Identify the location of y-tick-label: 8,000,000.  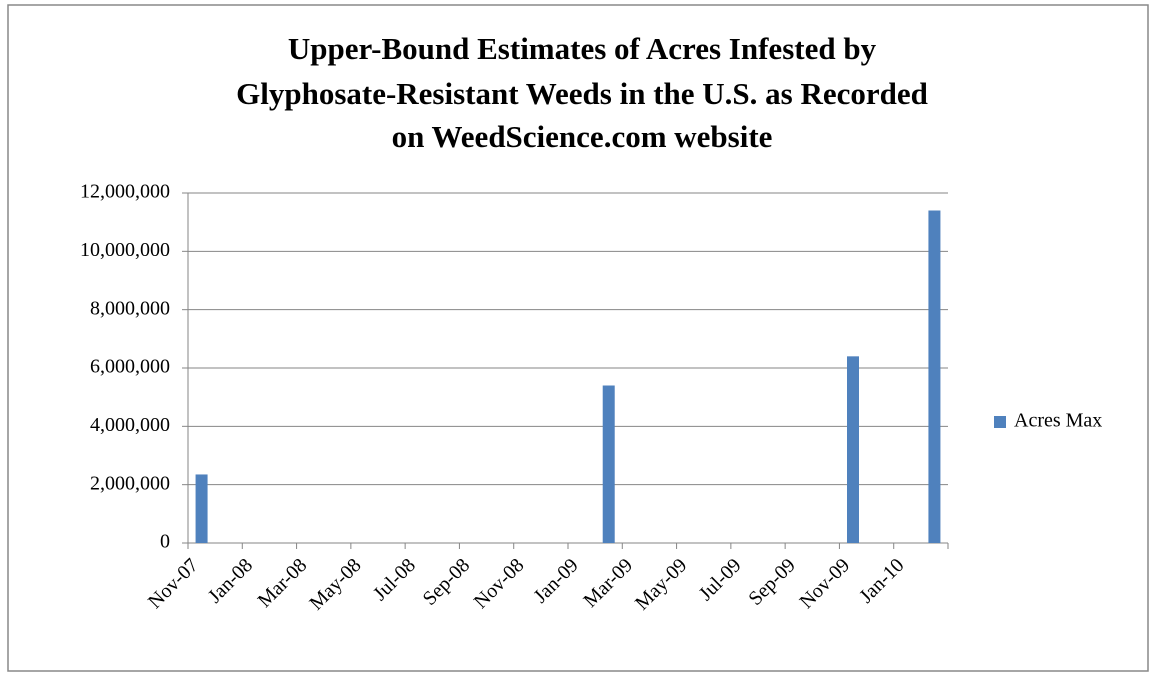
(130, 308).